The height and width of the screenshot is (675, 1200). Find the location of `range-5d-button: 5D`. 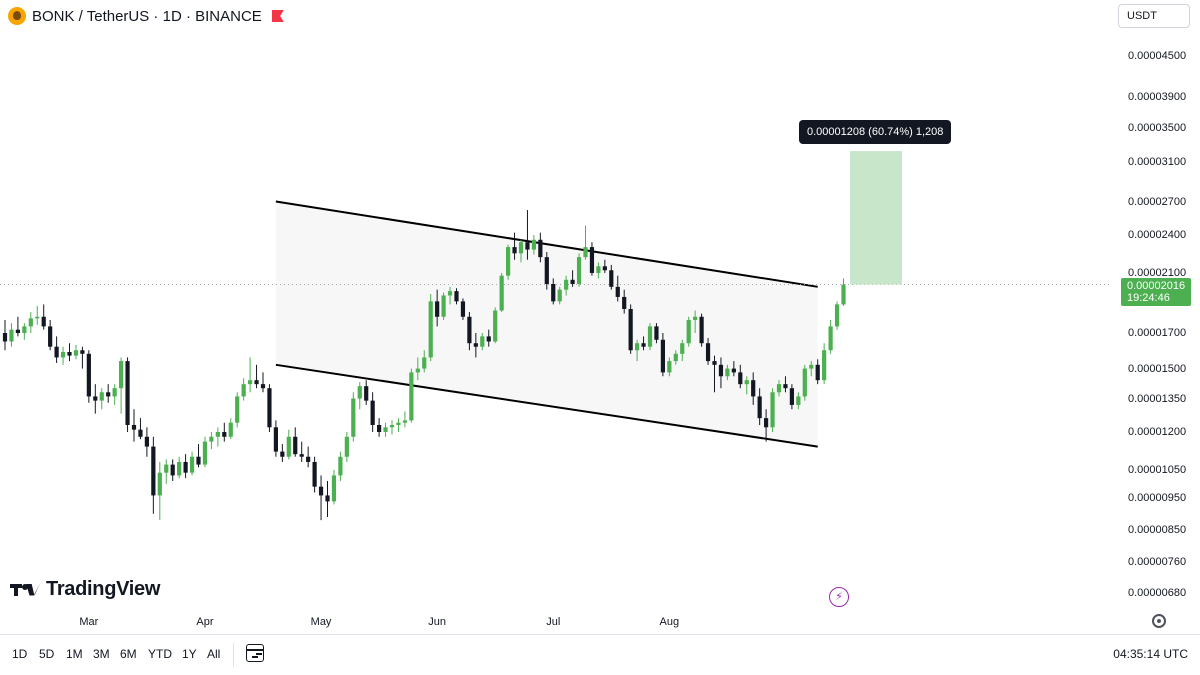

range-5d-button: 5D is located at coordinates (47, 654).